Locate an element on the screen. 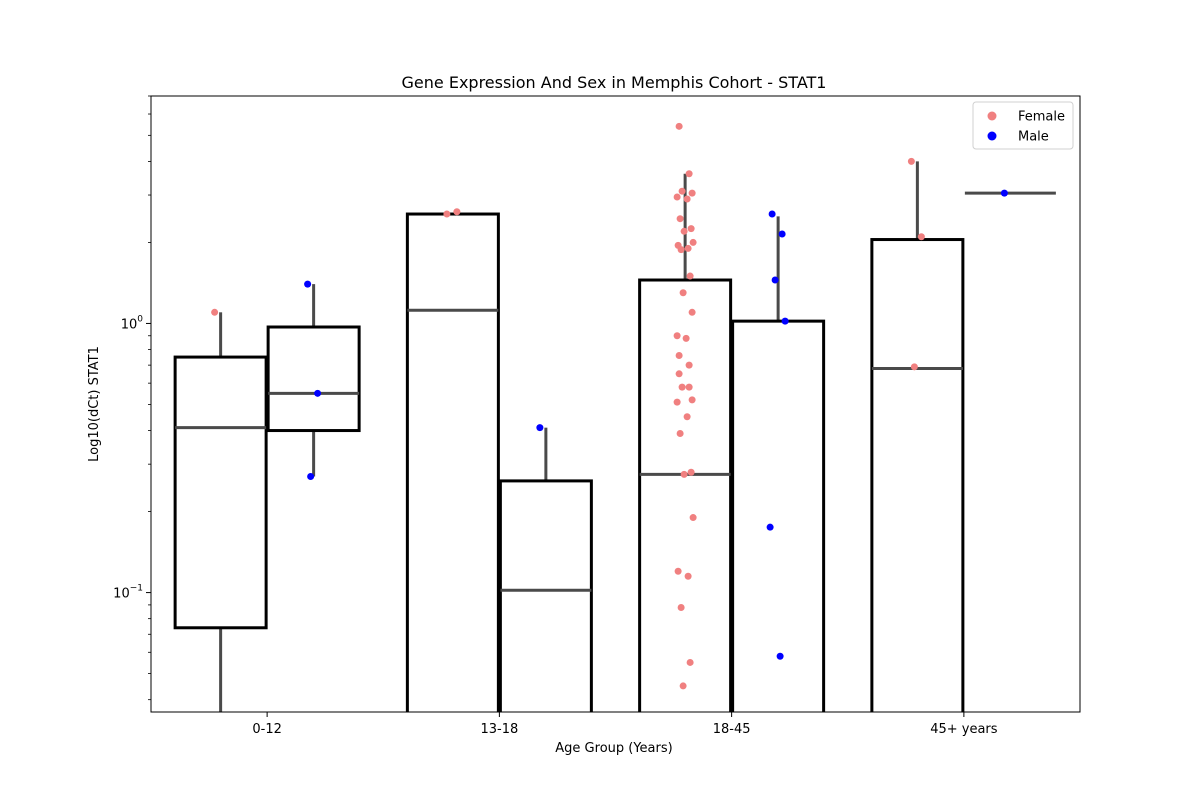 The width and height of the screenshot is (1200, 800). legend: Female Male is located at coordinates (1023, 125).